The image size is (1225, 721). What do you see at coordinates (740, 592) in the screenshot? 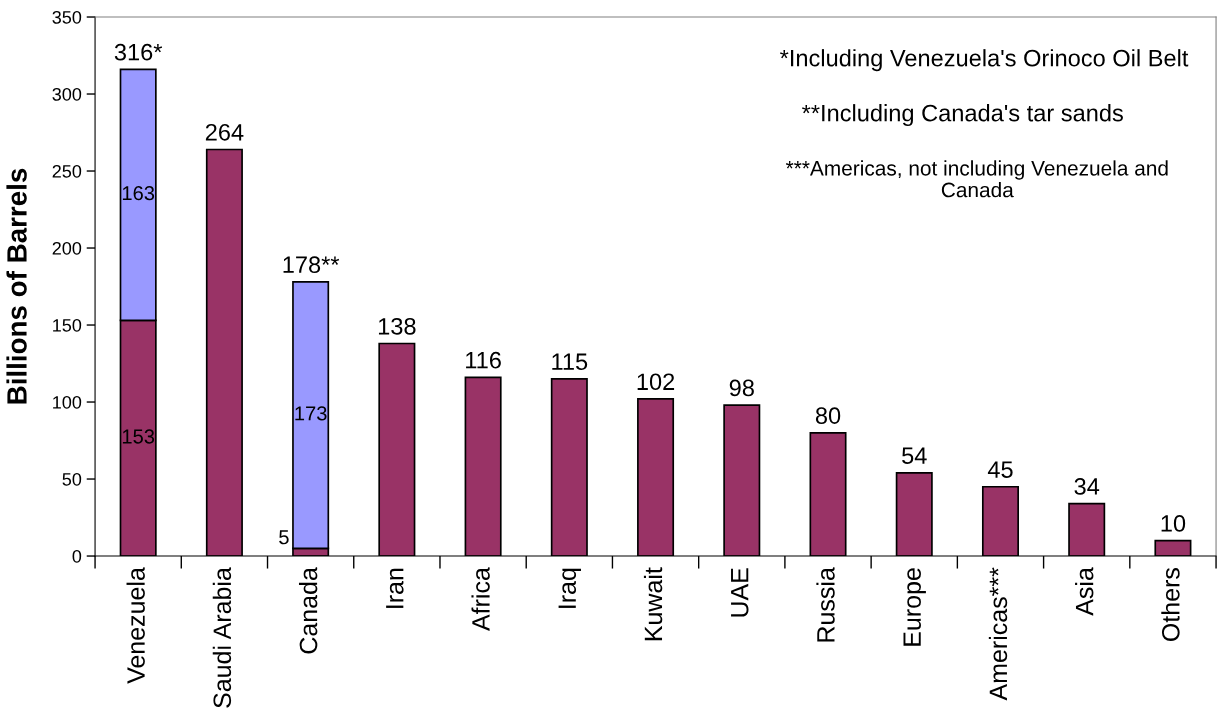
I see `x-tick-label: UAE` at bounding box center [740, 592].